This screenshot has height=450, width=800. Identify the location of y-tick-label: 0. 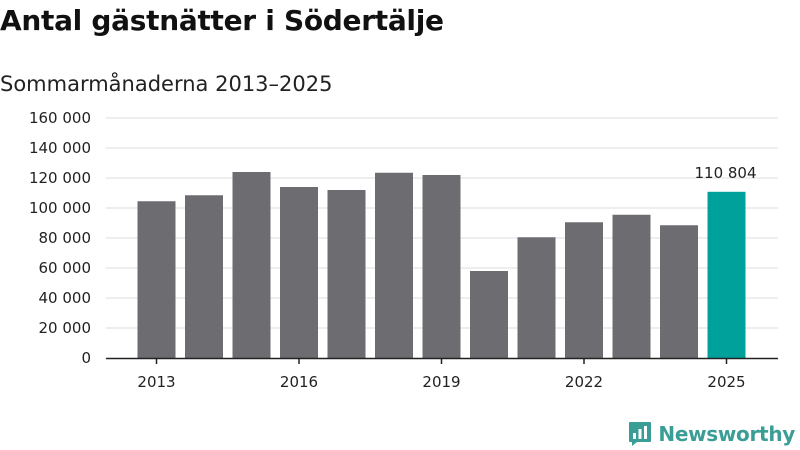
(86, 358).